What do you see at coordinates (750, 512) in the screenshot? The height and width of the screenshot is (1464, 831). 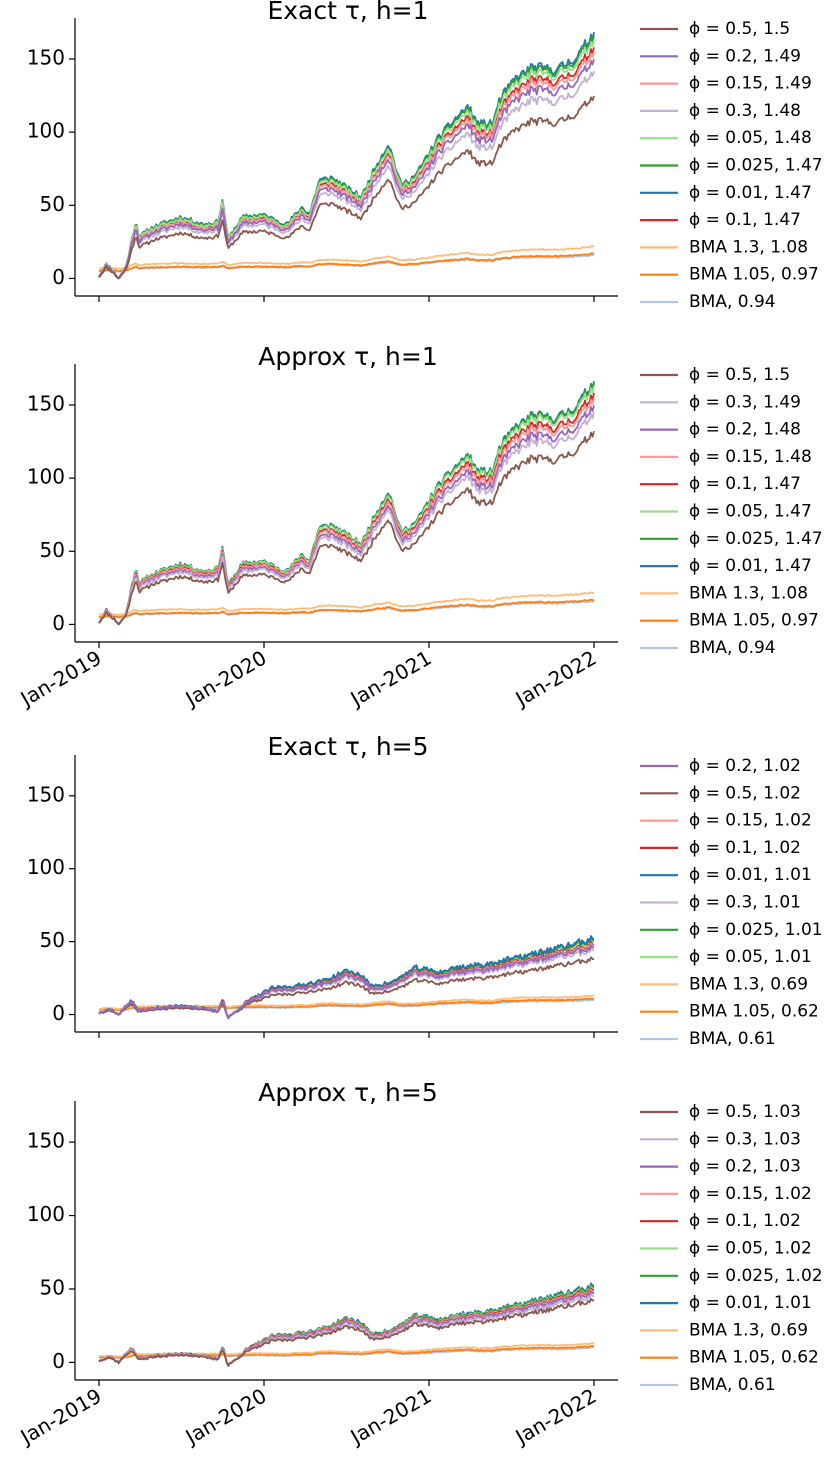 I see `legend-label: ϕ = 0.05, 1.47` at bounding box center [750, 512].